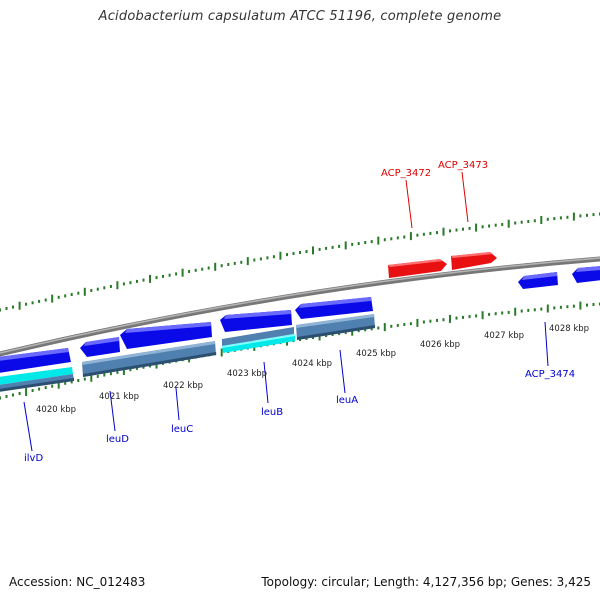  Describe the element at coordinates (258, 340) in the screenshot. I see `feature-leuB` at that location.